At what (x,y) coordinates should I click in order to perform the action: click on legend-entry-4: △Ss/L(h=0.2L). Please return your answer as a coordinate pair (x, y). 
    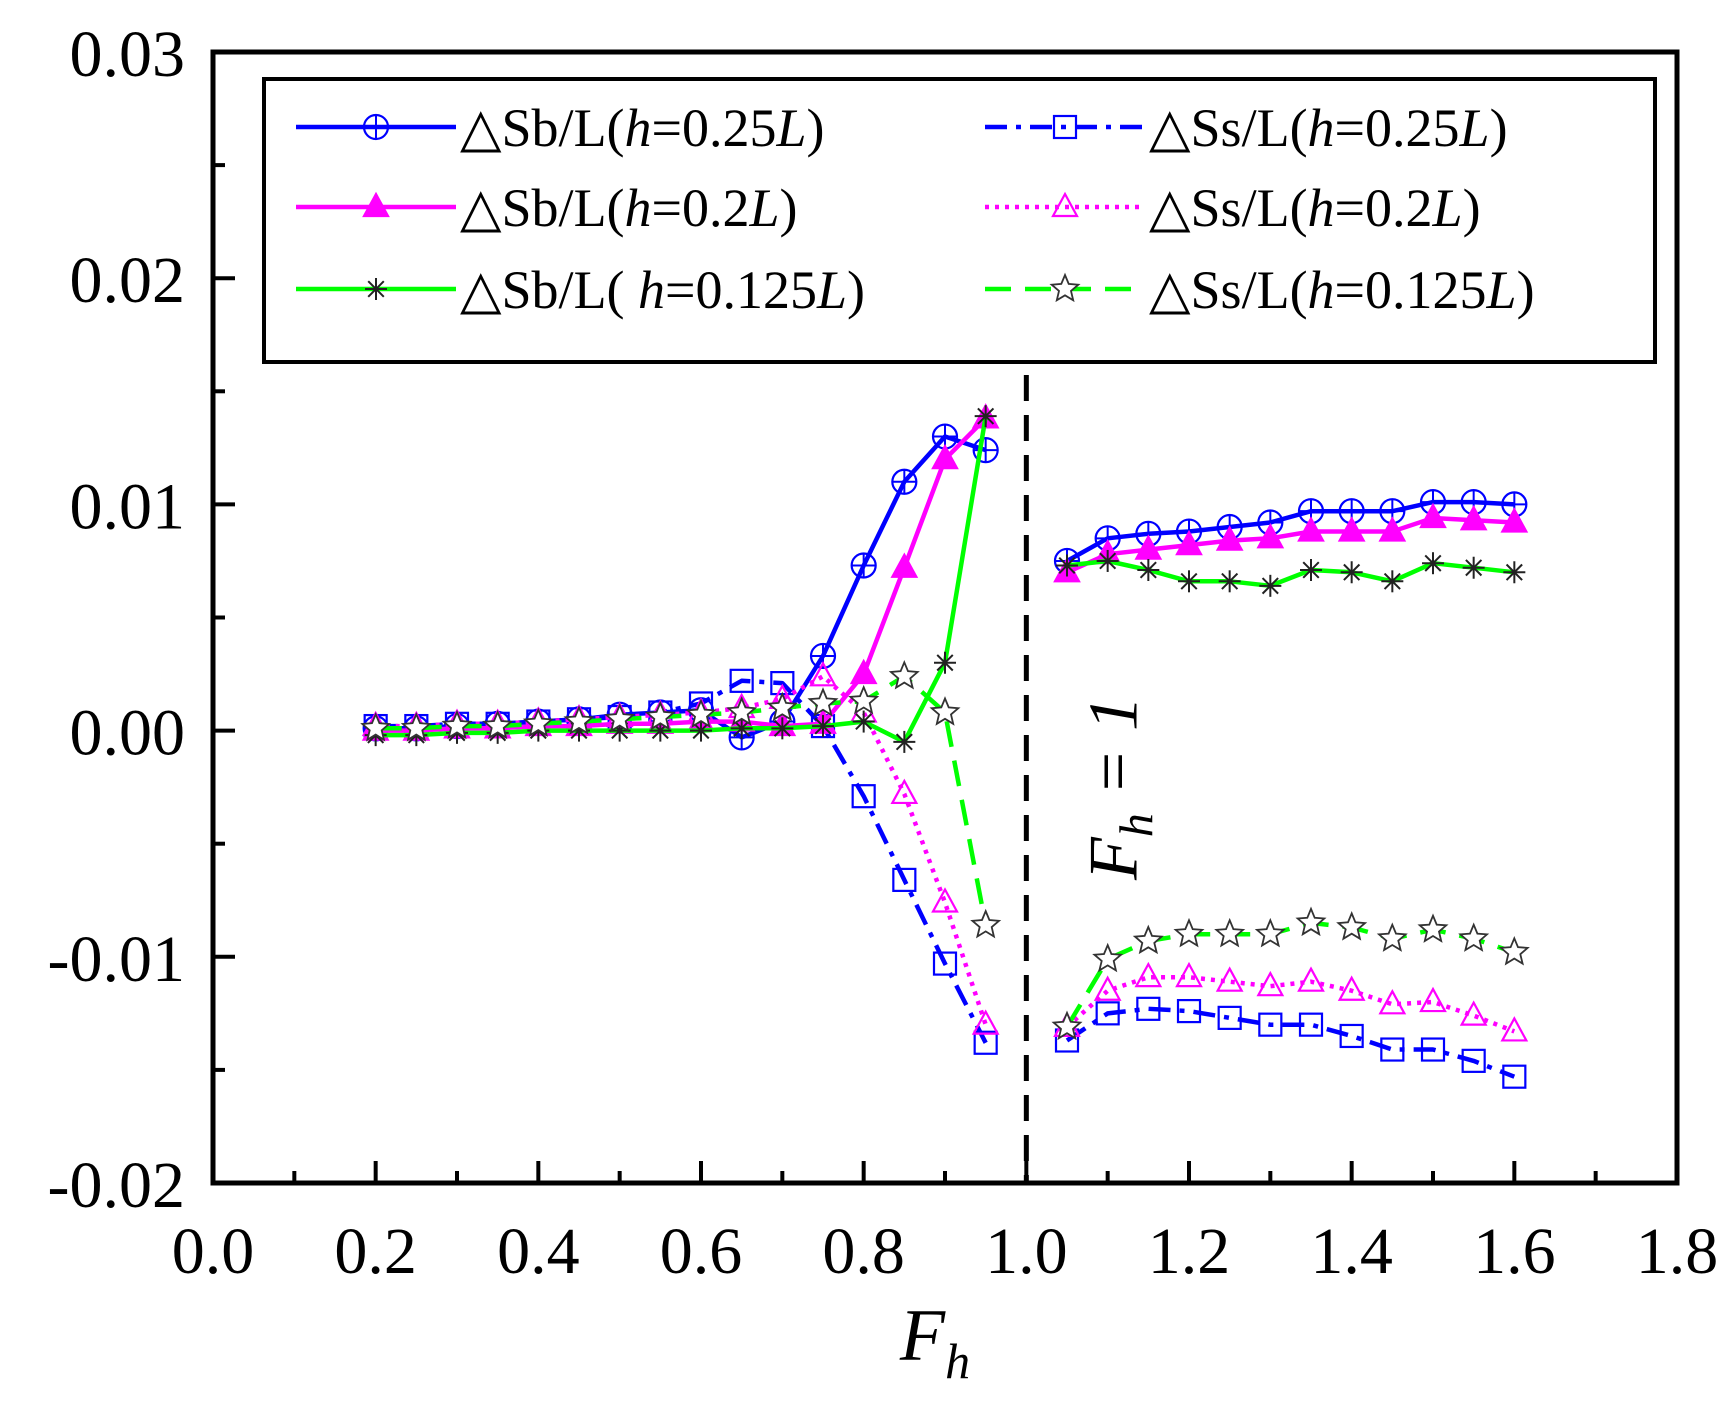
    Looking at the image, I should click on (1233, 208).